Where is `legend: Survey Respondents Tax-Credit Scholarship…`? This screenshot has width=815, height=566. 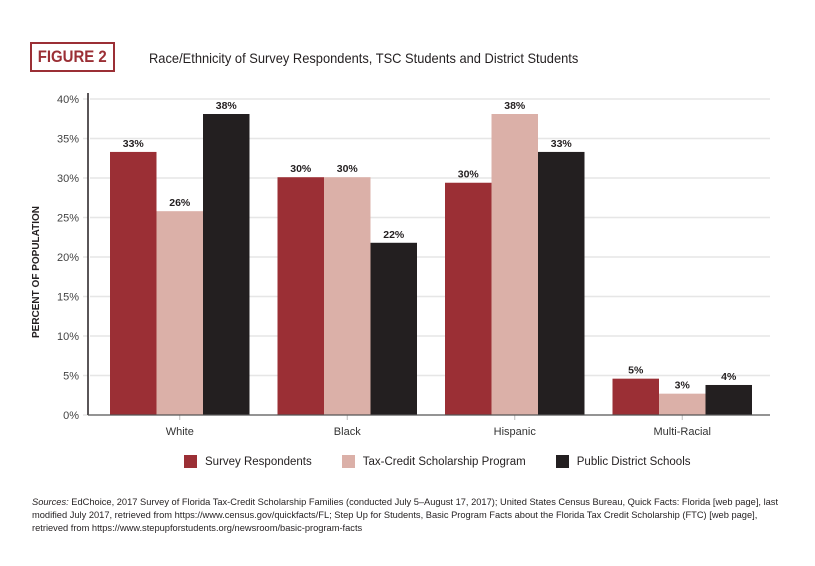 legend: Survey Respondents Tax-Credit Scholarship… is located at coordinates (452, 461).